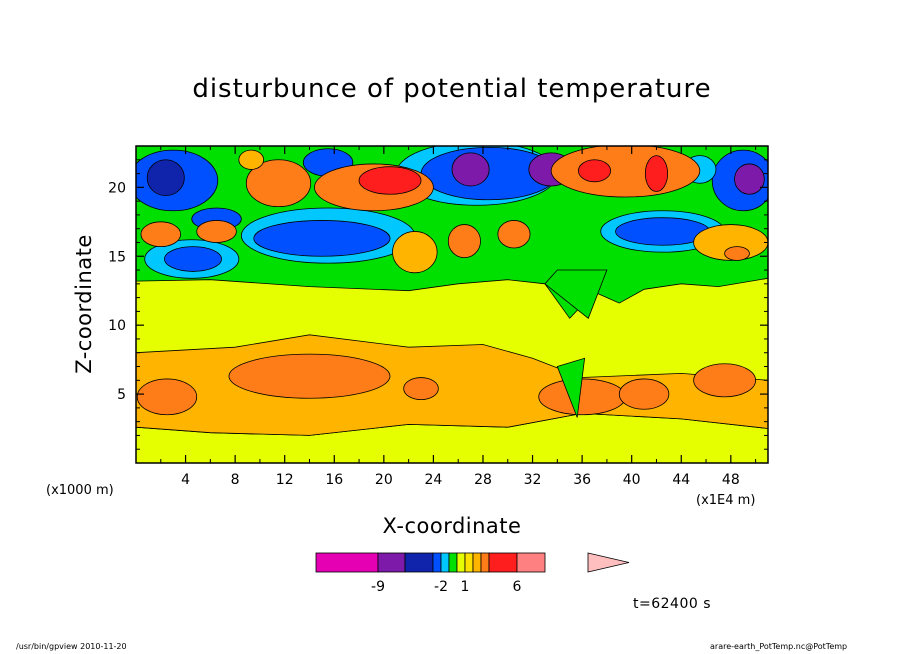 The width and height of the screenshot is (904, 654). What do you see at coordinates (441, 587) in the screenshot?
I see `colorbar-label: -2` at bounding box center [441, 587].